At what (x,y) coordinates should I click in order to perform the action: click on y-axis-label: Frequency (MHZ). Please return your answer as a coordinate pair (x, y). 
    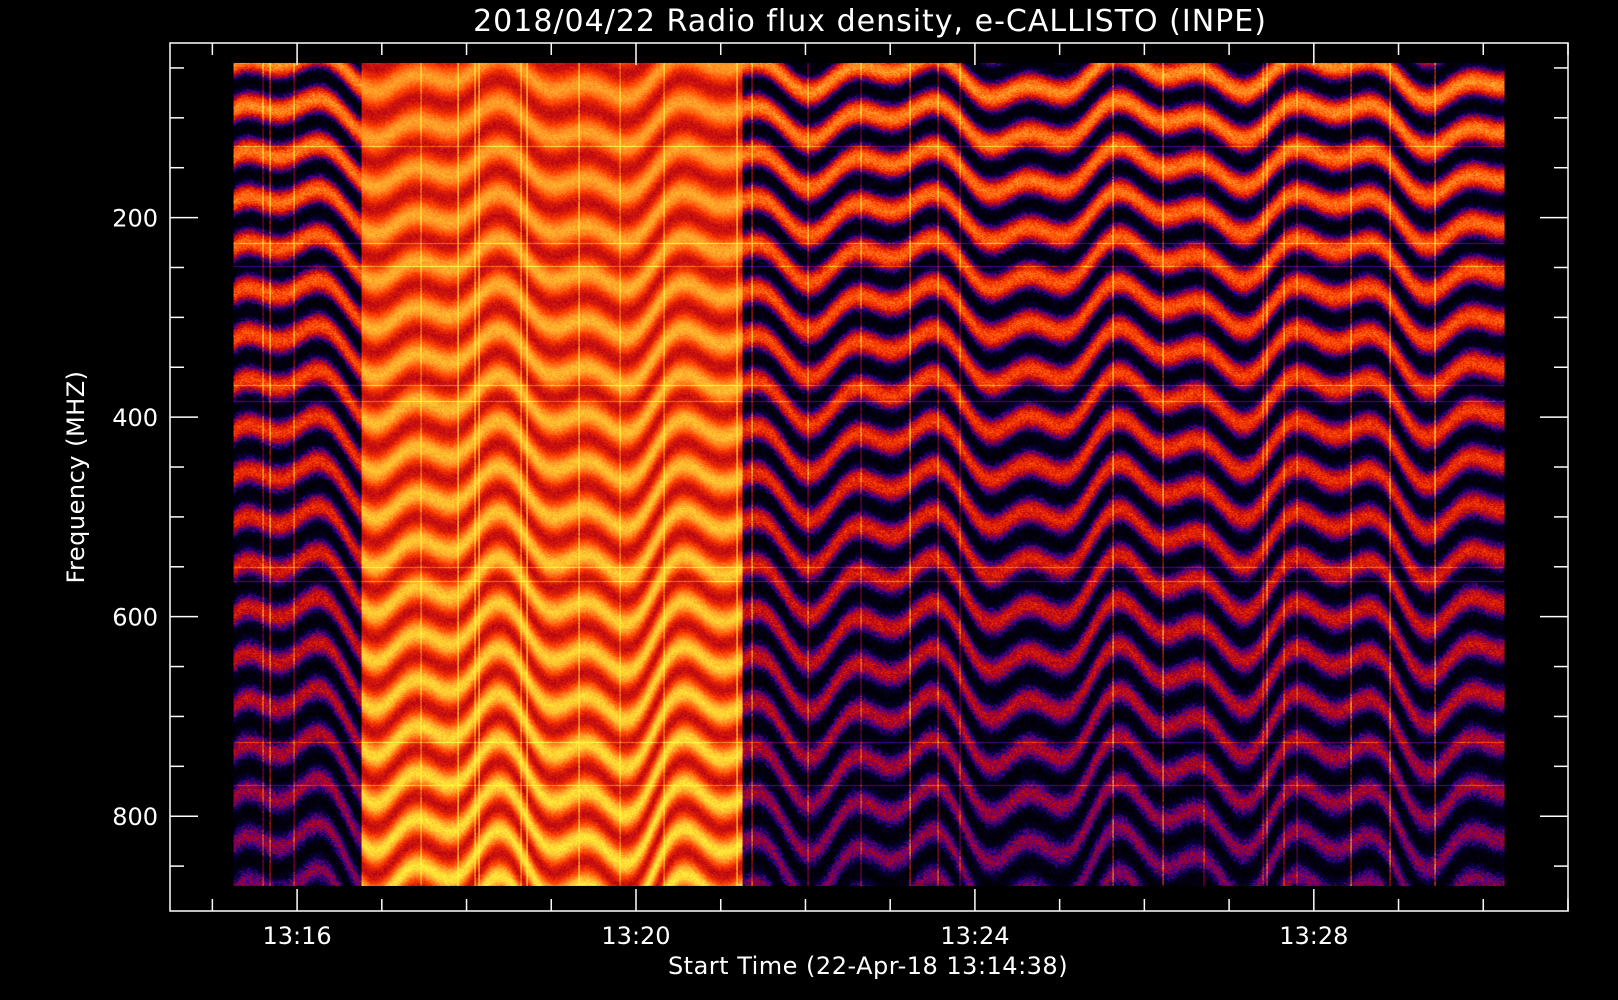
    Looking at the image, I should click on (76, 476).